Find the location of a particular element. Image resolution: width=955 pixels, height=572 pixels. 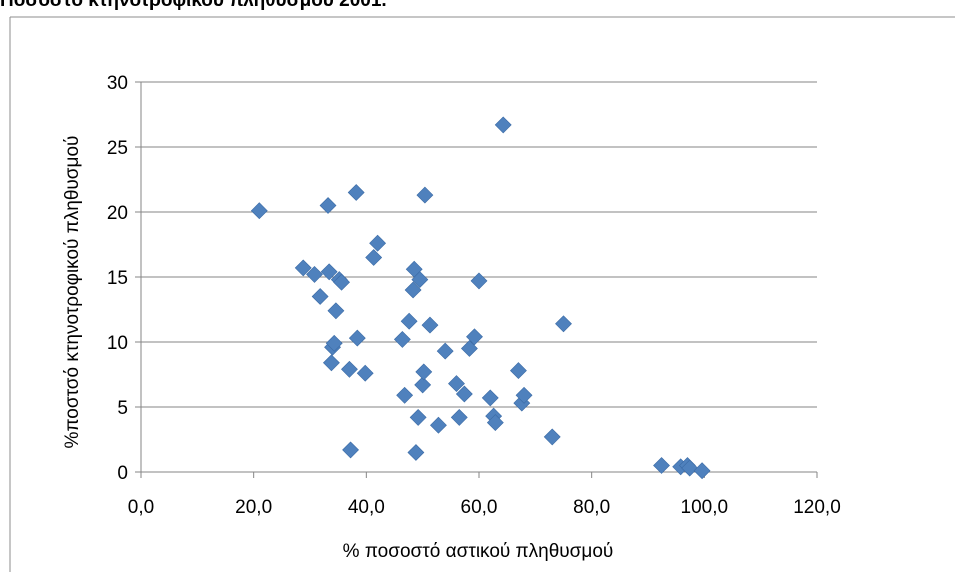

x-tick-label: 80,0 is located at coordinates (591, 507).